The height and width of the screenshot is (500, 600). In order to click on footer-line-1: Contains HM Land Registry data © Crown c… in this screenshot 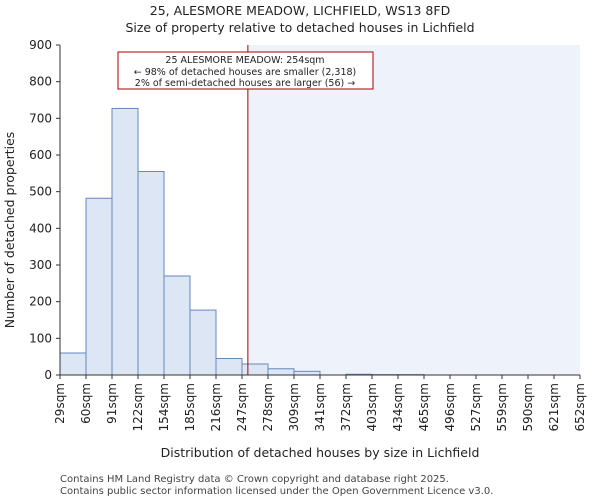, I will do `click(254, 479)`.